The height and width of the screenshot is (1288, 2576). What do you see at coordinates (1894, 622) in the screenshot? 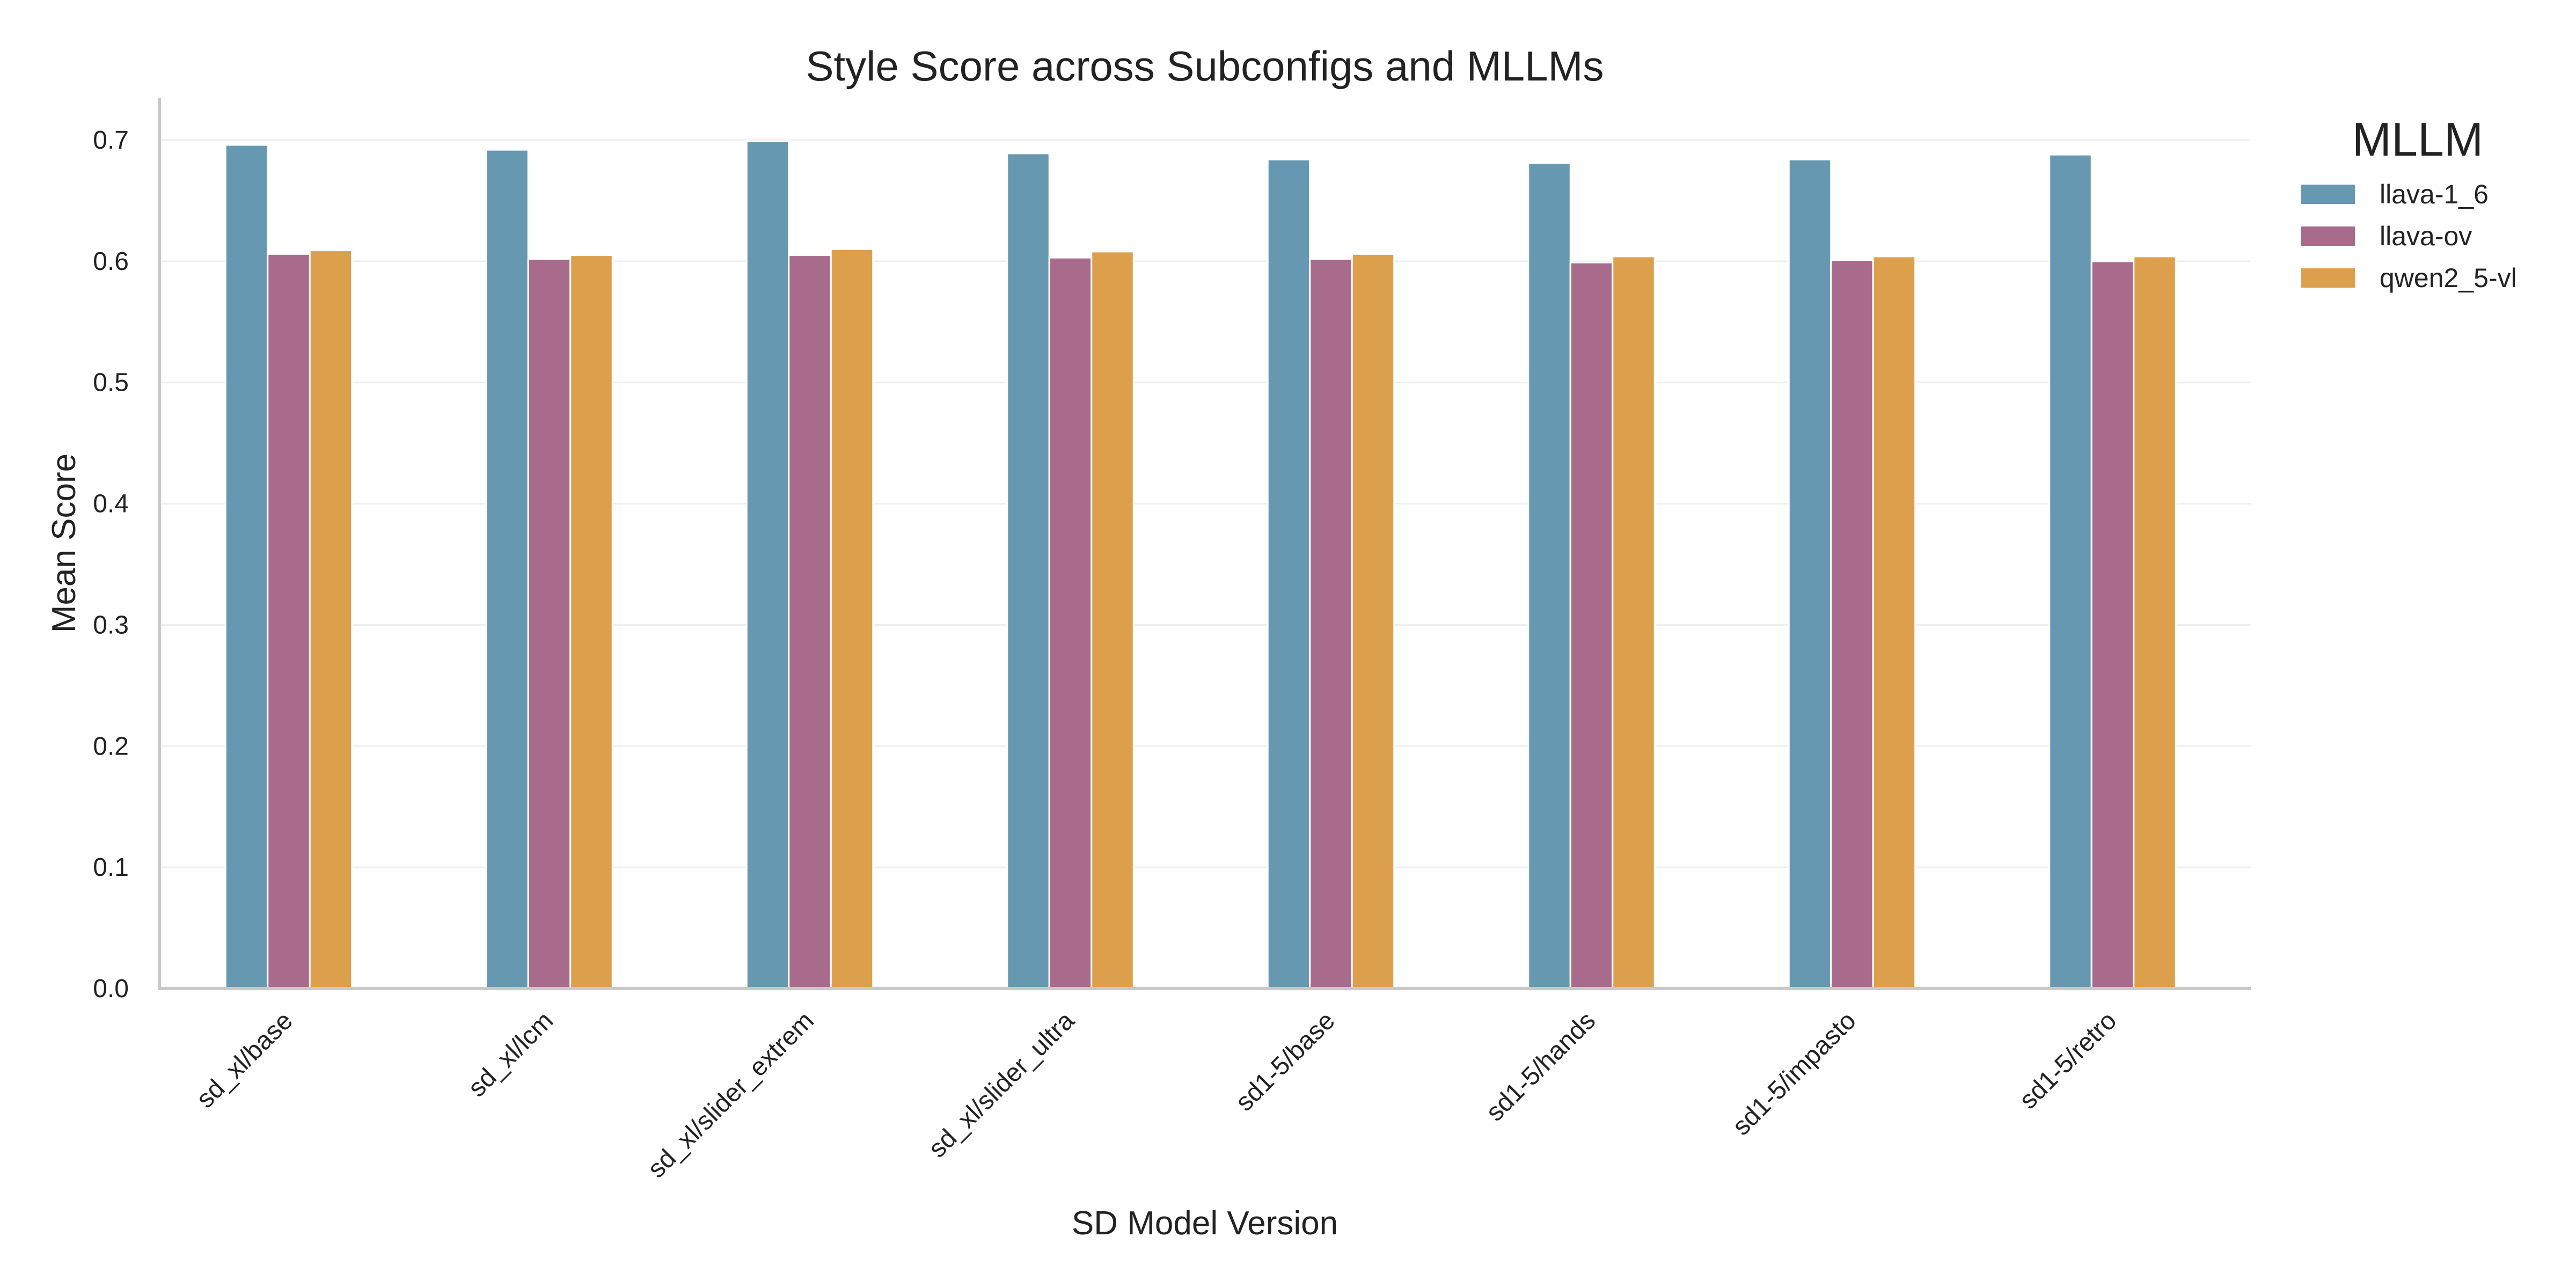
I see `bar-qwen2-5-vl-sd1-5-impasto` at bounding box center [1894, 622].